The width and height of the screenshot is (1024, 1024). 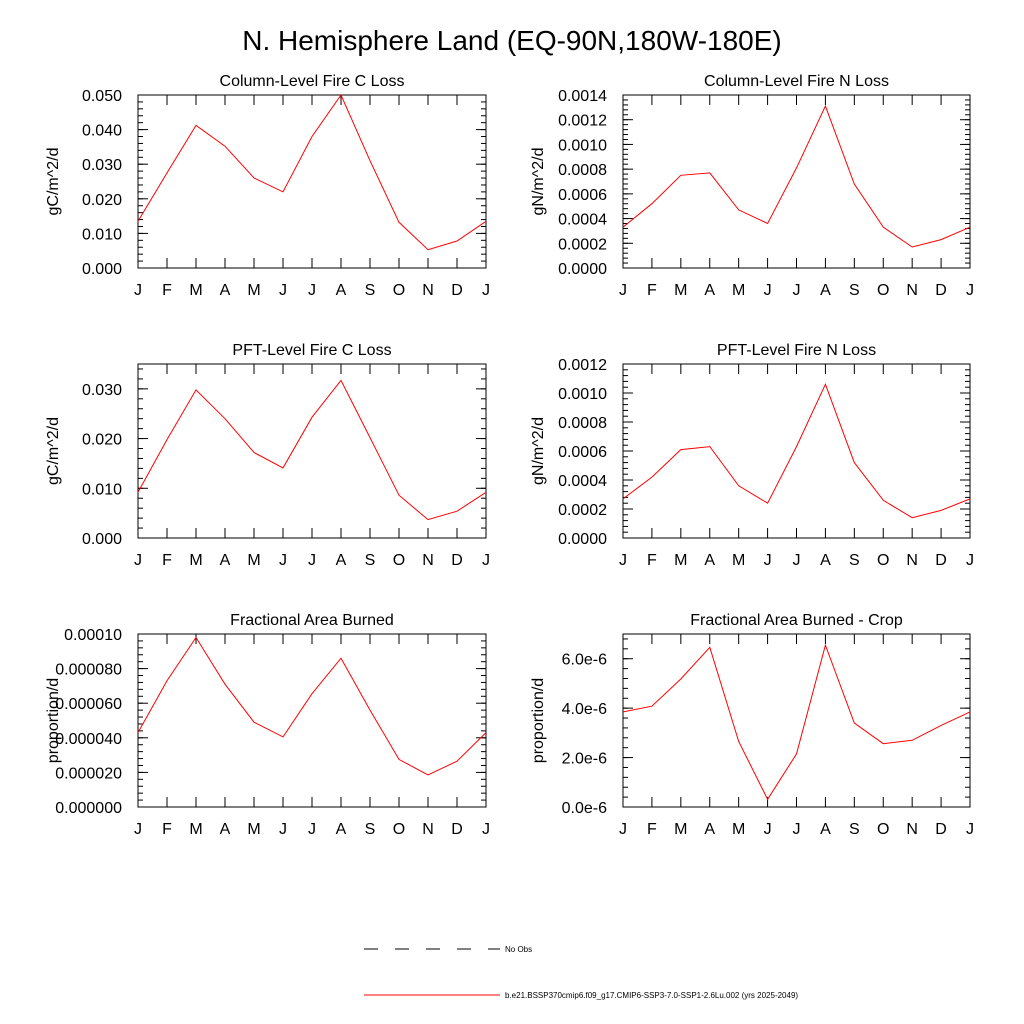 I want to click on y-tick-label: 0.00010, so click(x=93, y=635).